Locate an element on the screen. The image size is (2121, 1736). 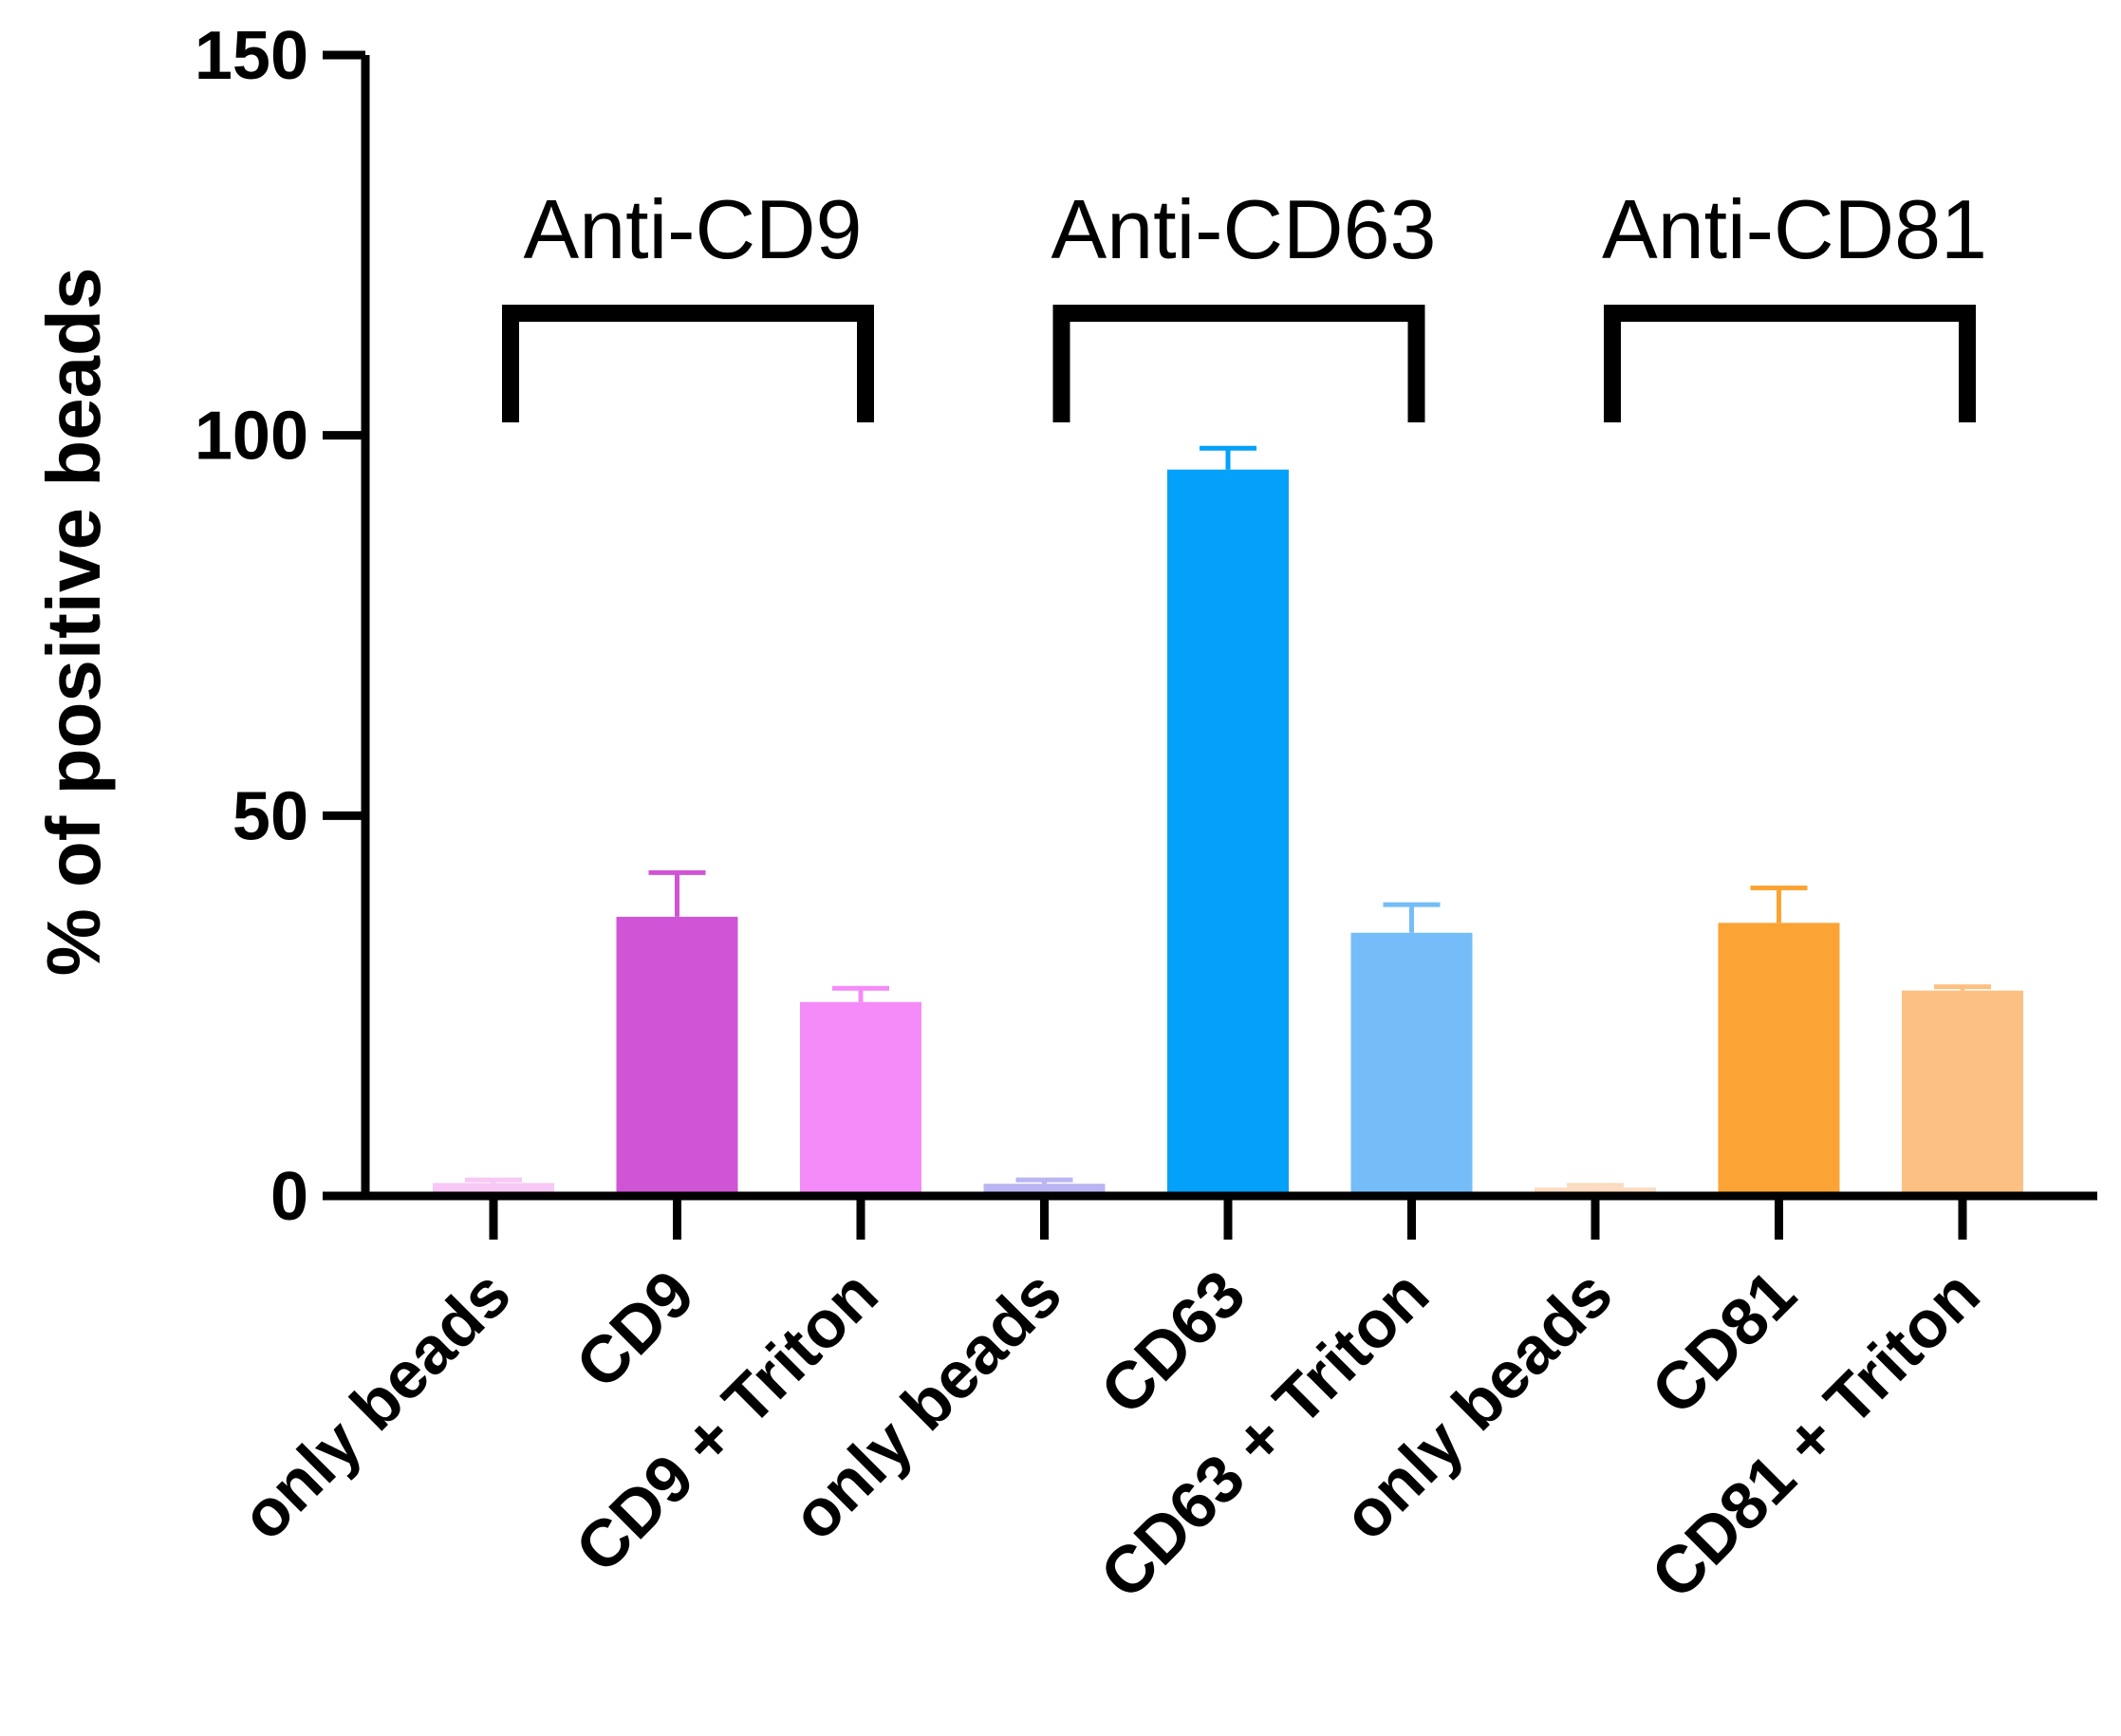
bracket-anti-cd63 is located at coordinates (1239, 363).